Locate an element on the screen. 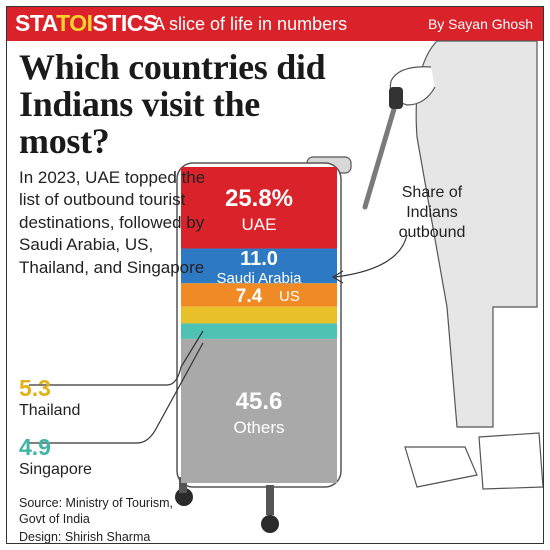  category-label-us: US is located at coordinates (289, 296).